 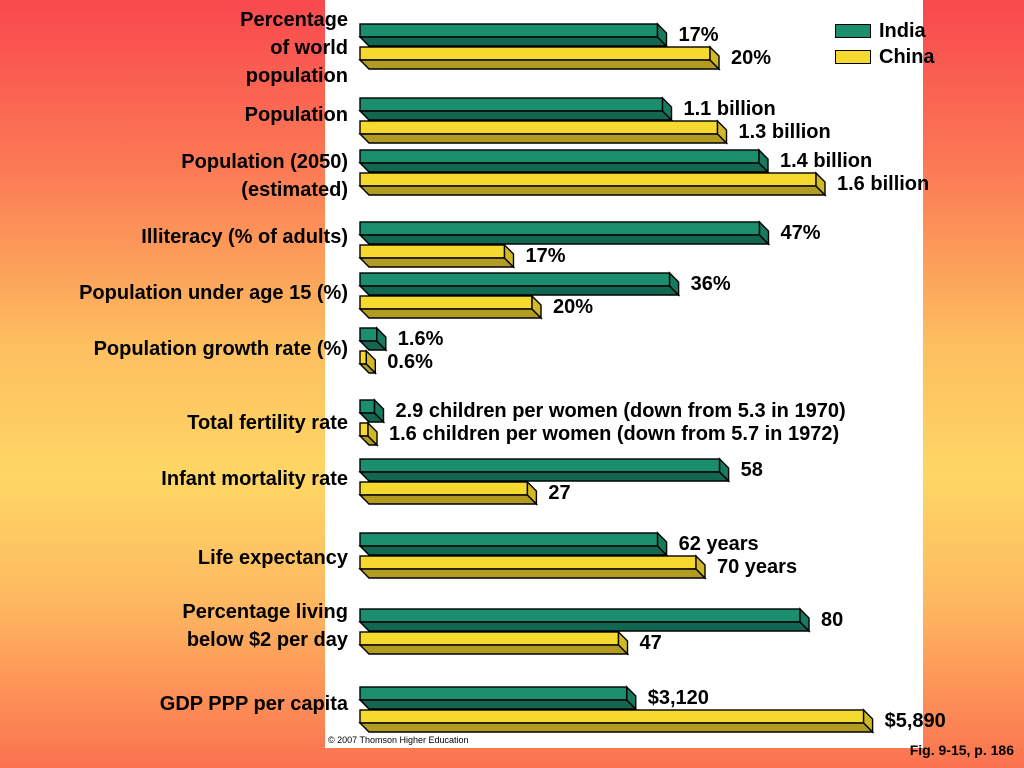 I want to click on value-label-china-8: 70 years, so click(x=757, y=567).